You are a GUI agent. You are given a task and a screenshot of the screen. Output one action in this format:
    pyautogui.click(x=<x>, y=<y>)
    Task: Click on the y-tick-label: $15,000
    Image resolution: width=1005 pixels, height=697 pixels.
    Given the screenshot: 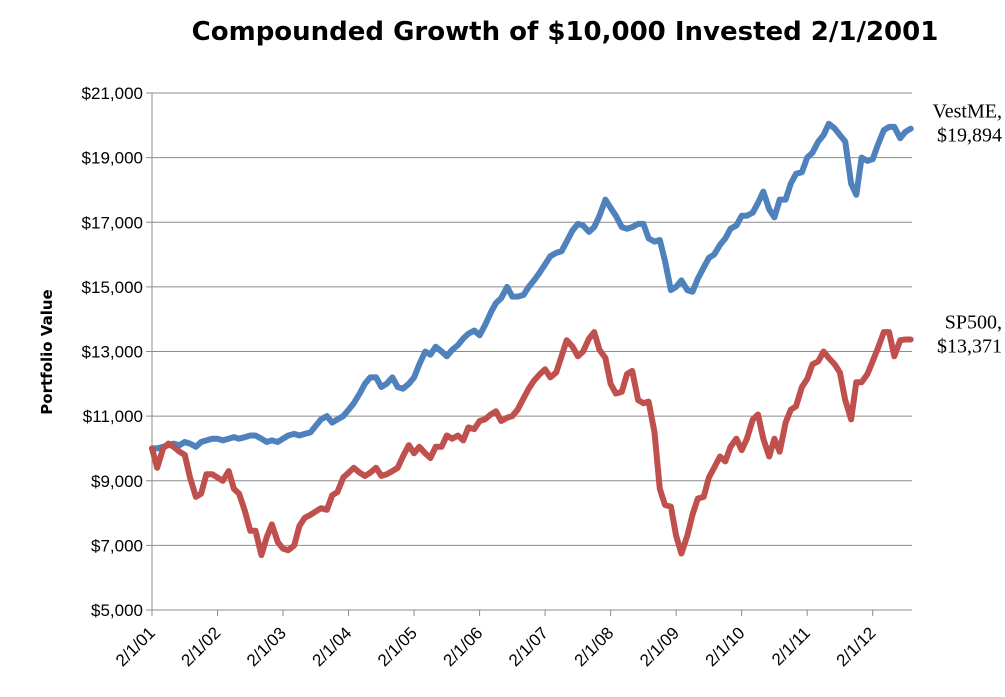 What is the action you would take?
    pyautogui.click(x=112, y=287)
    